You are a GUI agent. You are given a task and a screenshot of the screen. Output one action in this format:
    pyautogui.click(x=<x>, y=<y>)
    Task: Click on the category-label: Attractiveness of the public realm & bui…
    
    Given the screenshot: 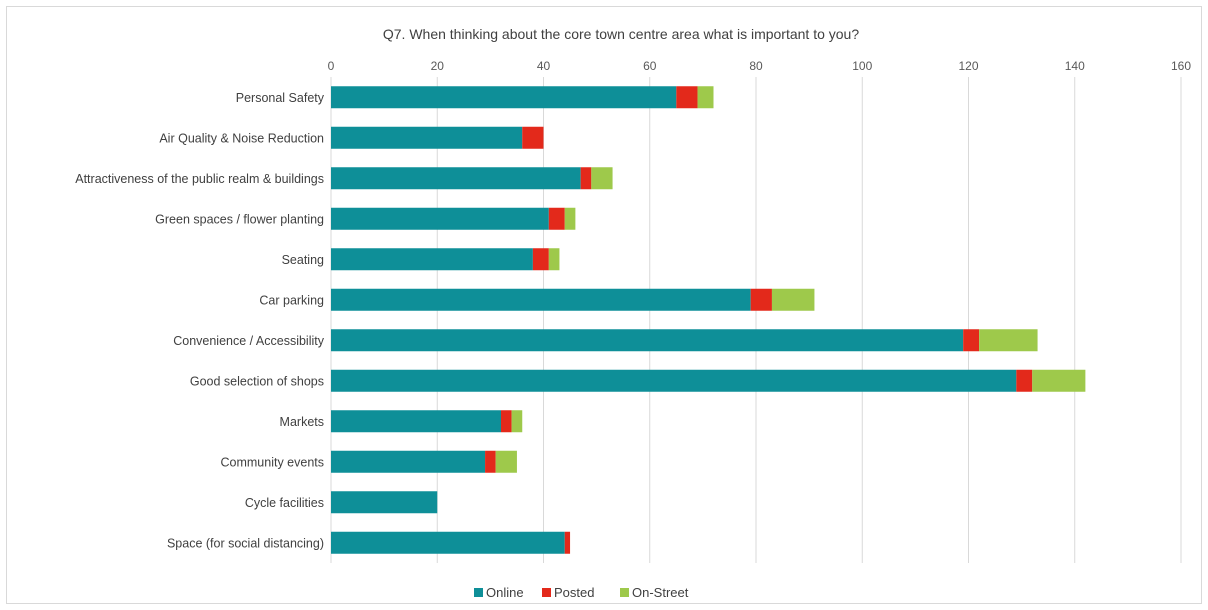 What is the action you would take?
    pyautogui.click(x=199, y=179)
    